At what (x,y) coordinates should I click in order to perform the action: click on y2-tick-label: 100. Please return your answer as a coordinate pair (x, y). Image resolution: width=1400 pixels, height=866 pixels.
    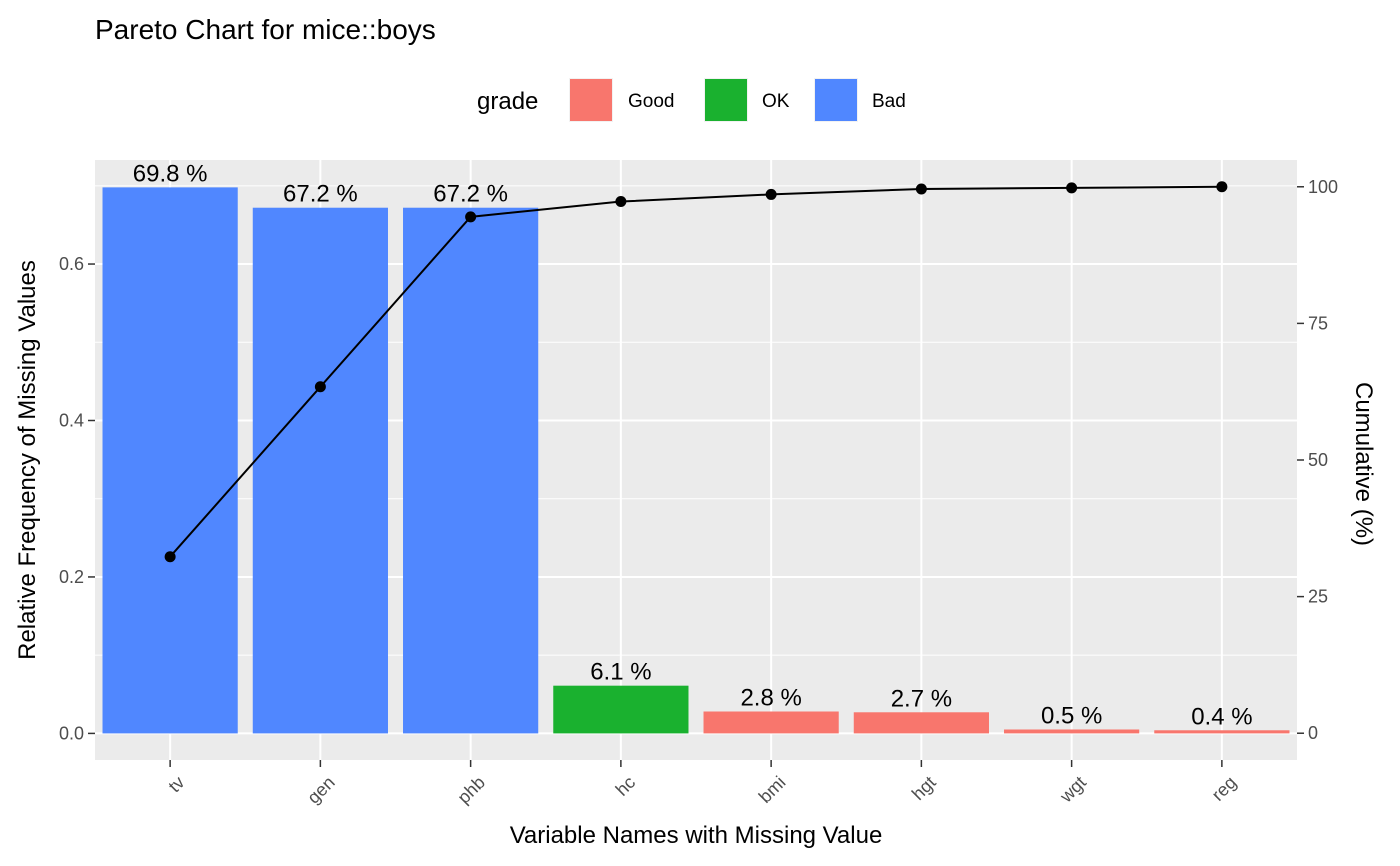
    Looking at the image, I should click on (1323, 187).